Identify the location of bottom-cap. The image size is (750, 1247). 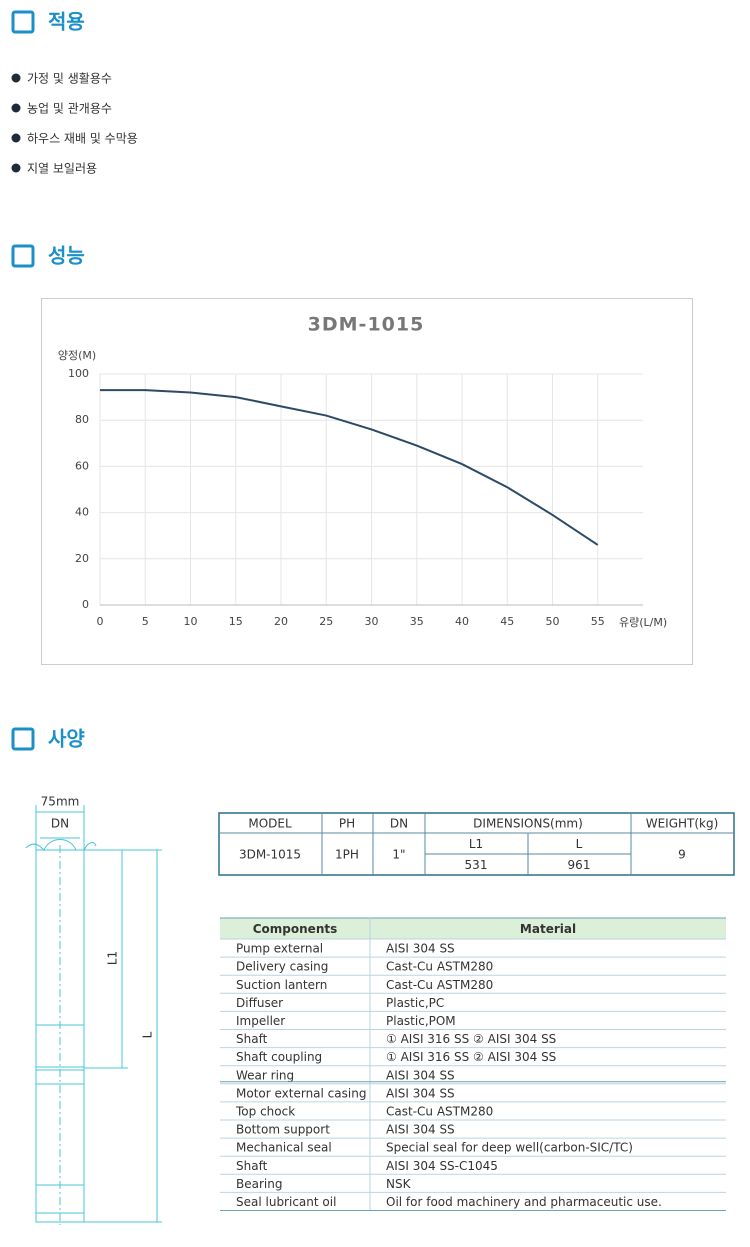
(60, 1199).